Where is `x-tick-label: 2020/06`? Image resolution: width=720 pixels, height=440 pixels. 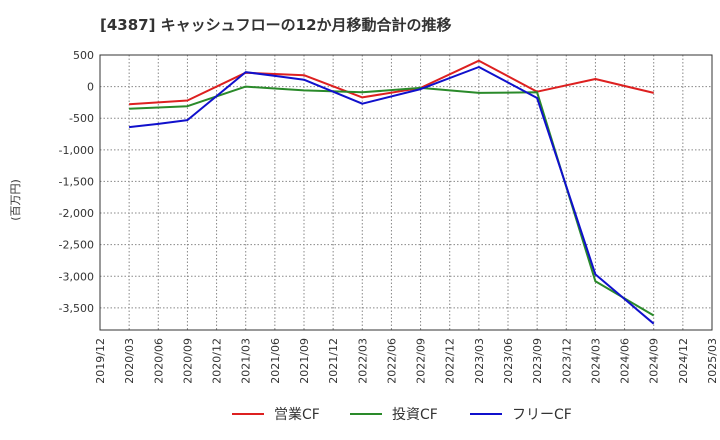 x-tick-label: 2020/06 is located at coordinates (158, 361).